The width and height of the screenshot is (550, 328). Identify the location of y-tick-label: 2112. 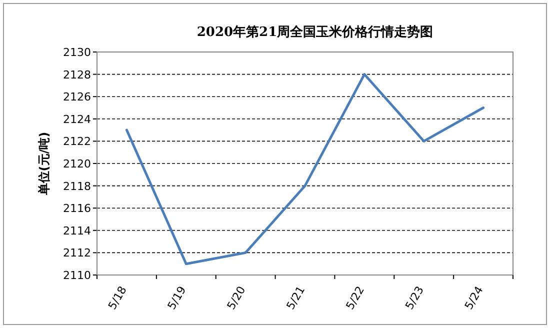
(77, 253).